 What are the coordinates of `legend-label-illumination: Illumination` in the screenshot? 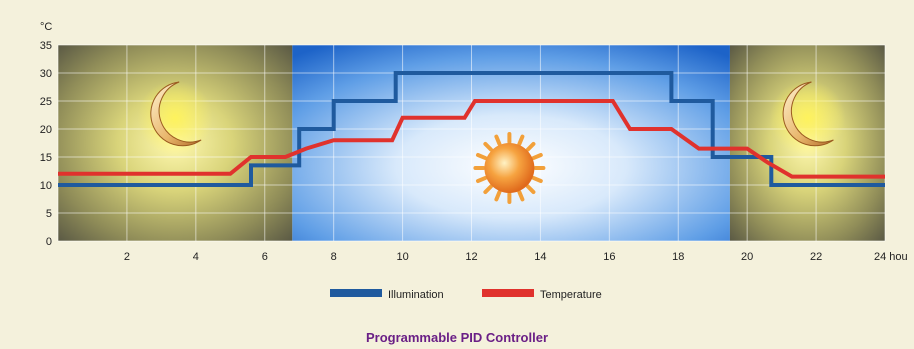 It's located at (416, 295).